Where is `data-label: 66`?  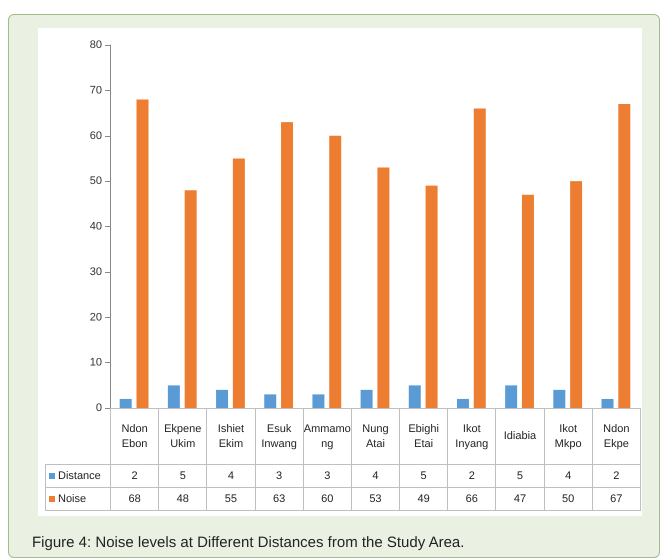 data-label: 66 is located at coordinates (472, 499).